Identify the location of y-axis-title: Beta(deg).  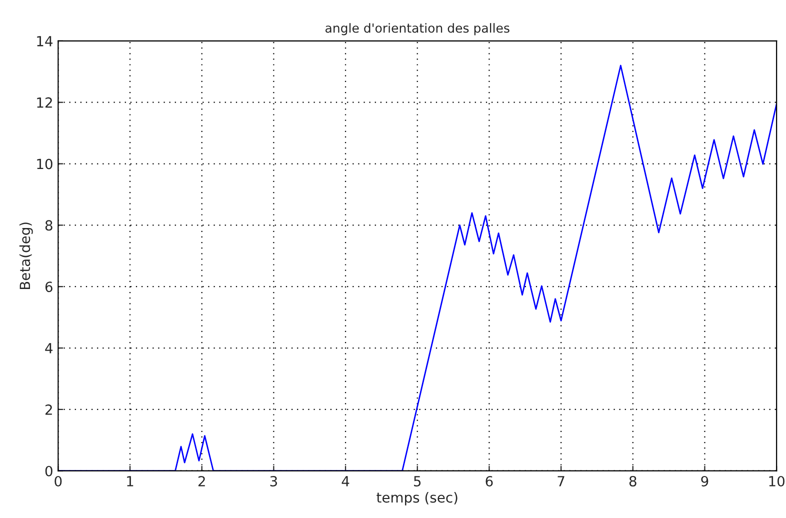
(26, 256).